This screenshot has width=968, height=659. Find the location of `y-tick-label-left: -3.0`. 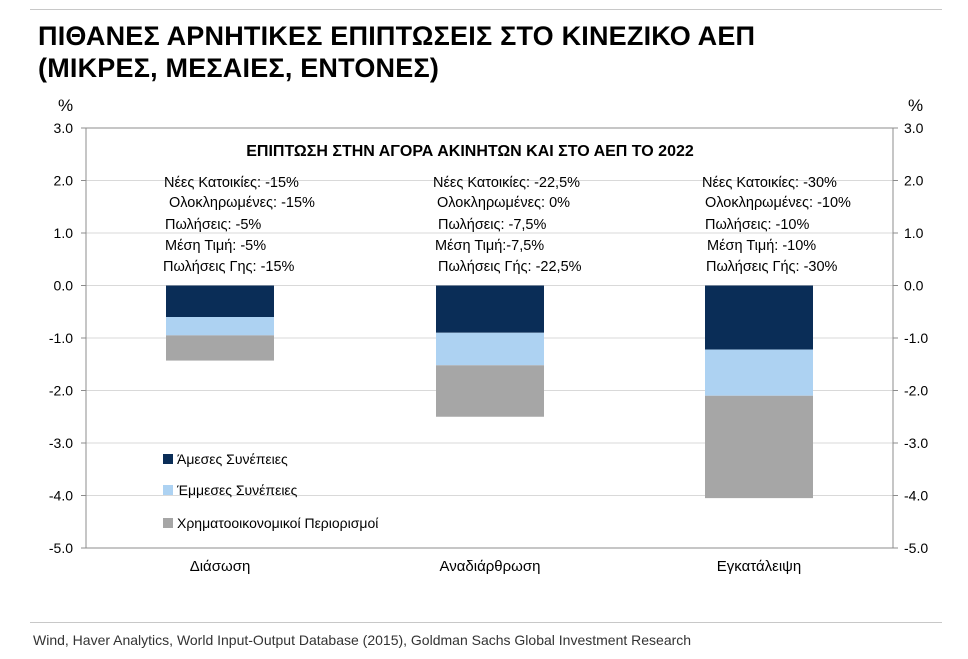

y-tick-label-left: -3.0 is located at coordinates (61, 443).